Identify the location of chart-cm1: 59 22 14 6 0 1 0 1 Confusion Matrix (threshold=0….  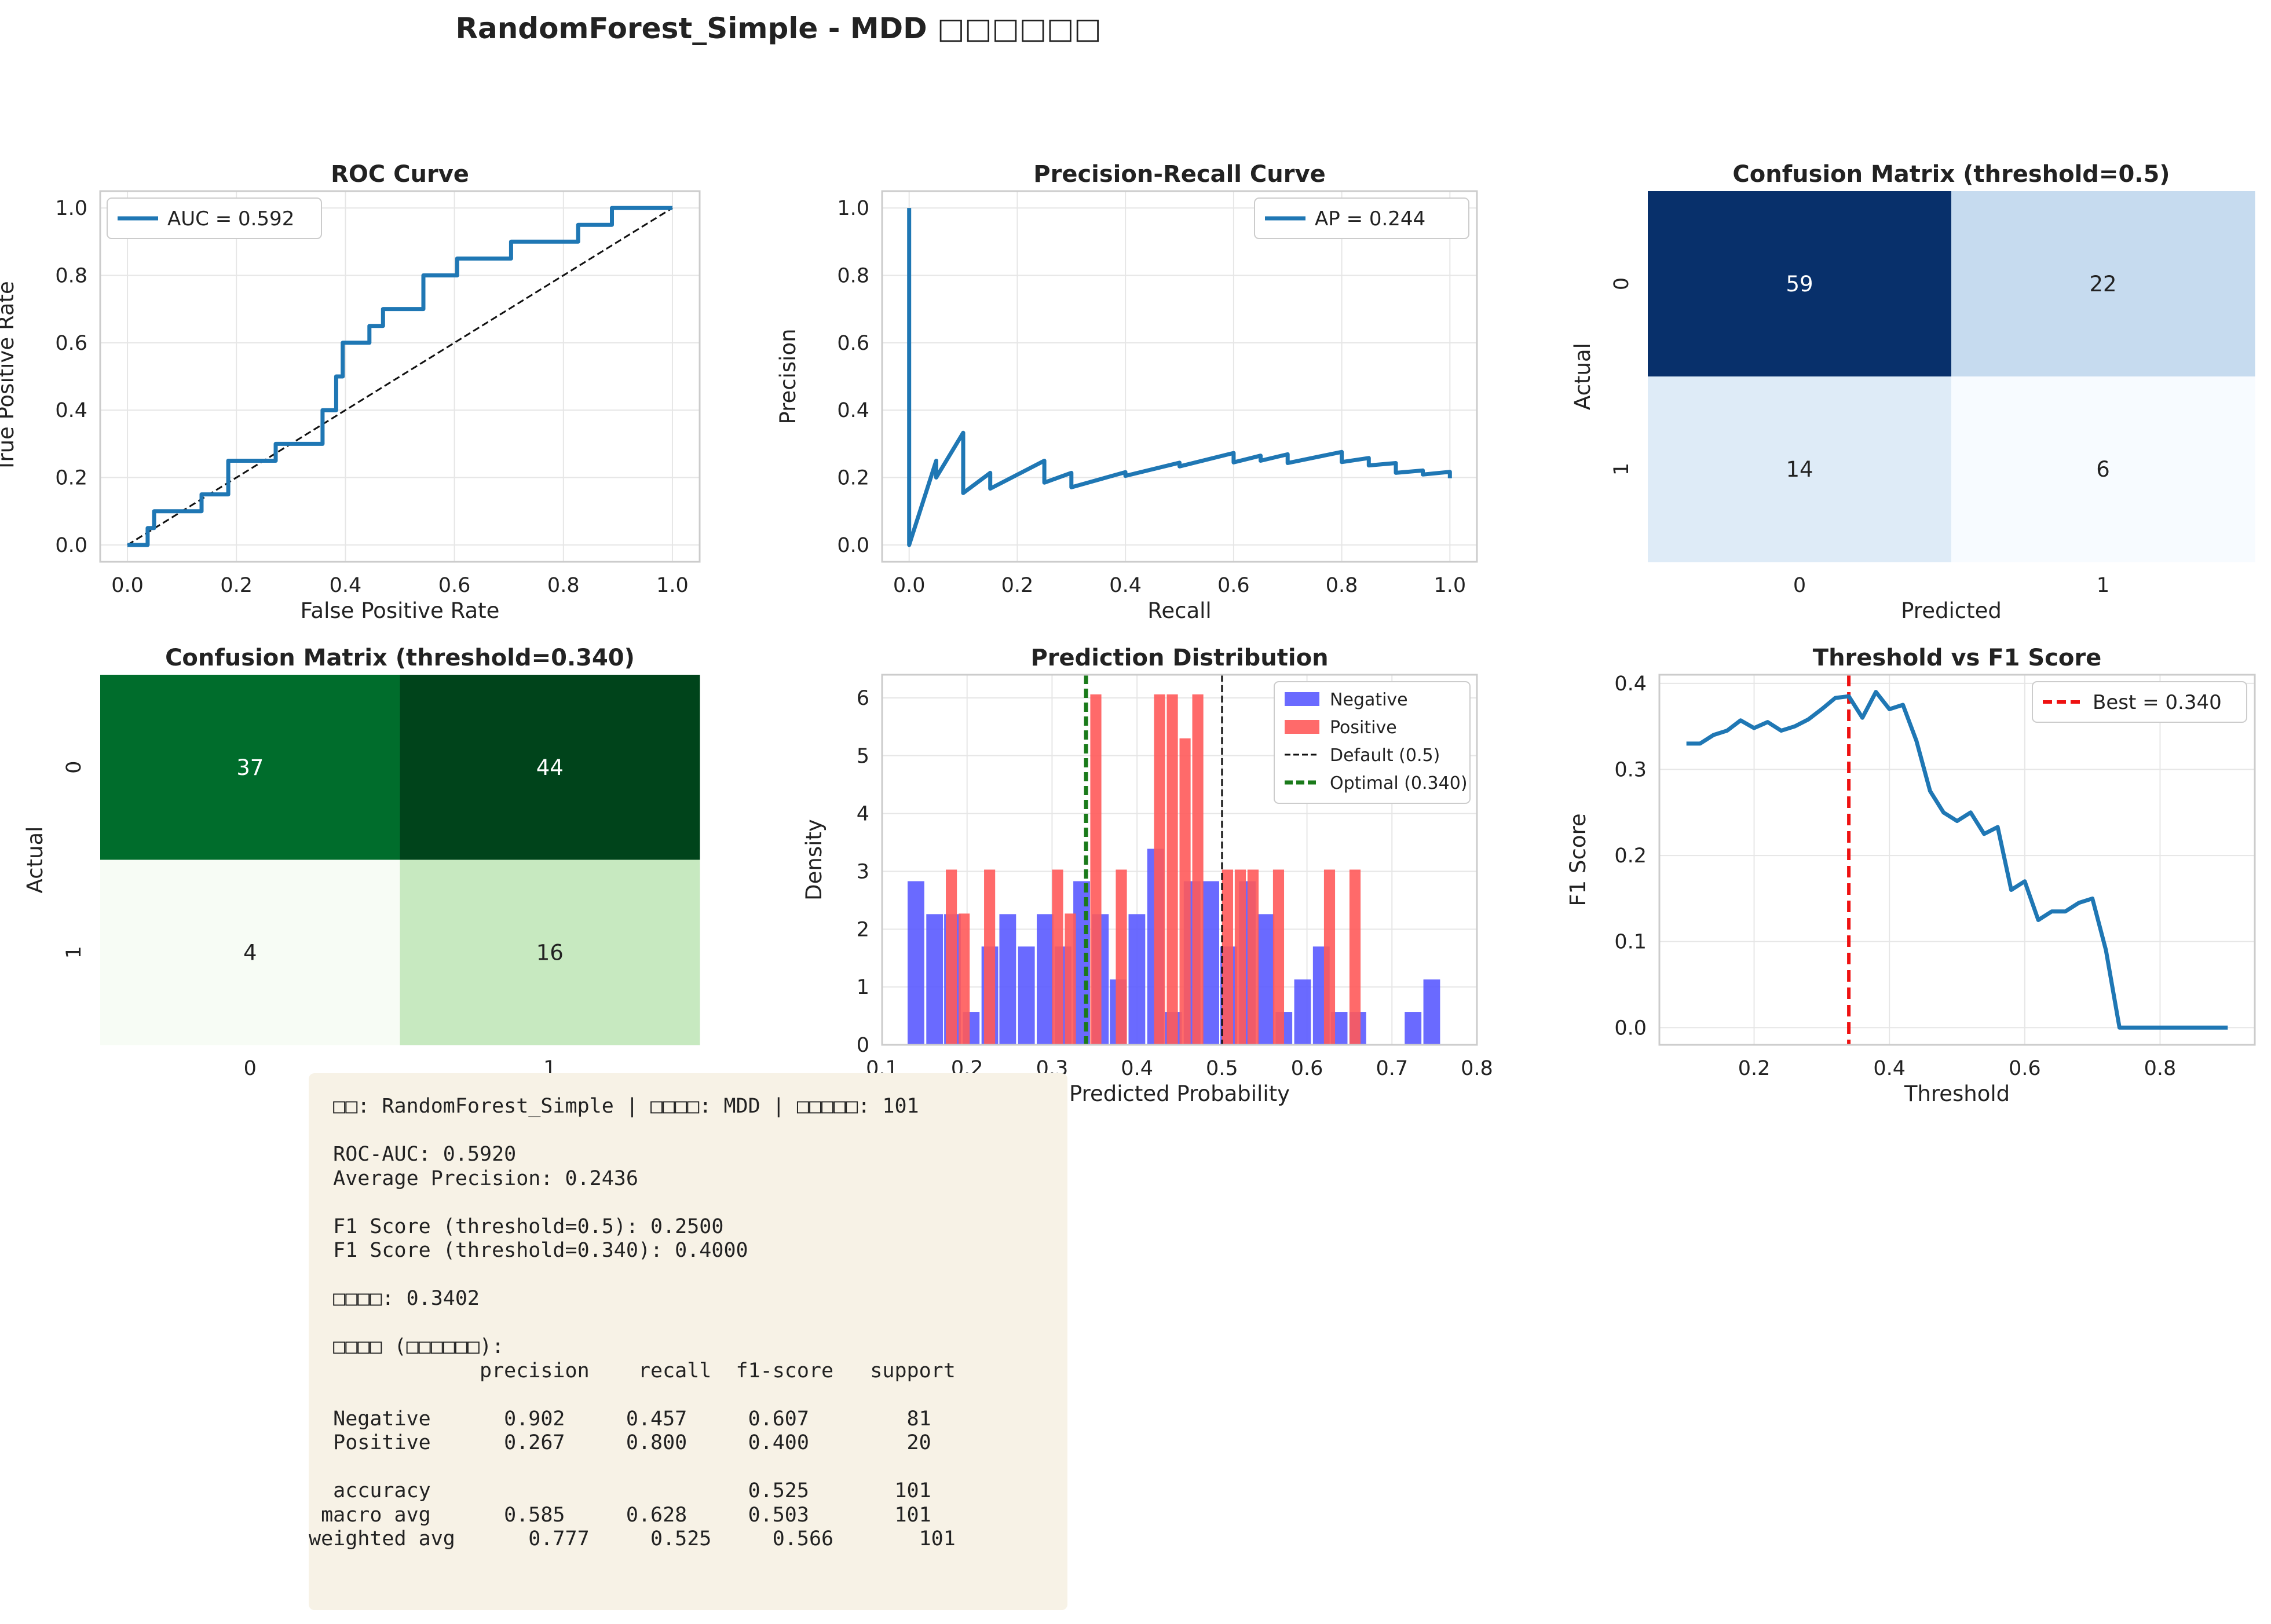
(1912, 392).